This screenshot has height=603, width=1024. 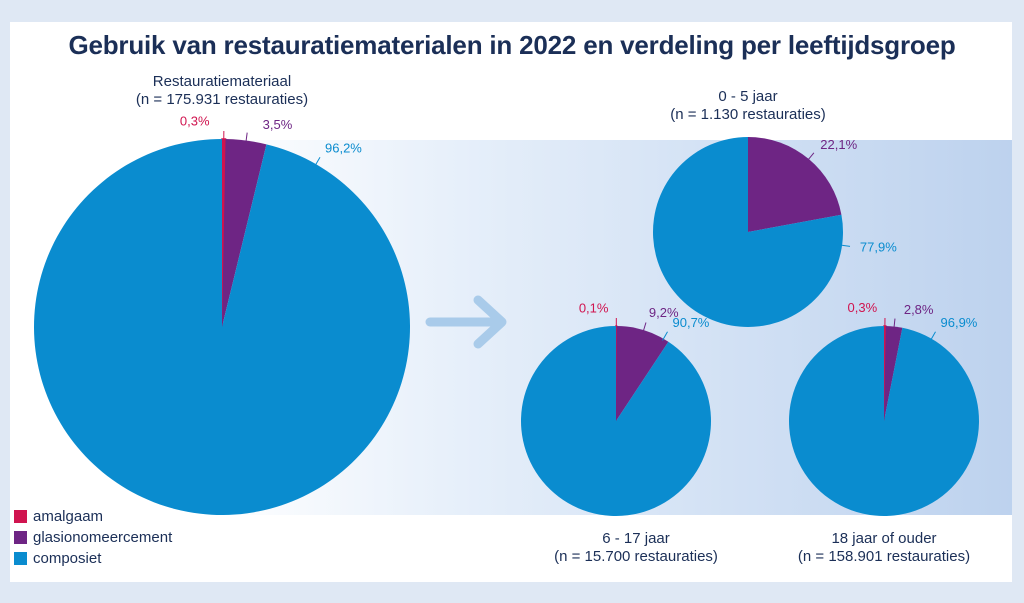 I want to click on pie-label-glasionomeercement: 3,5%, so click(x=278, y=124).